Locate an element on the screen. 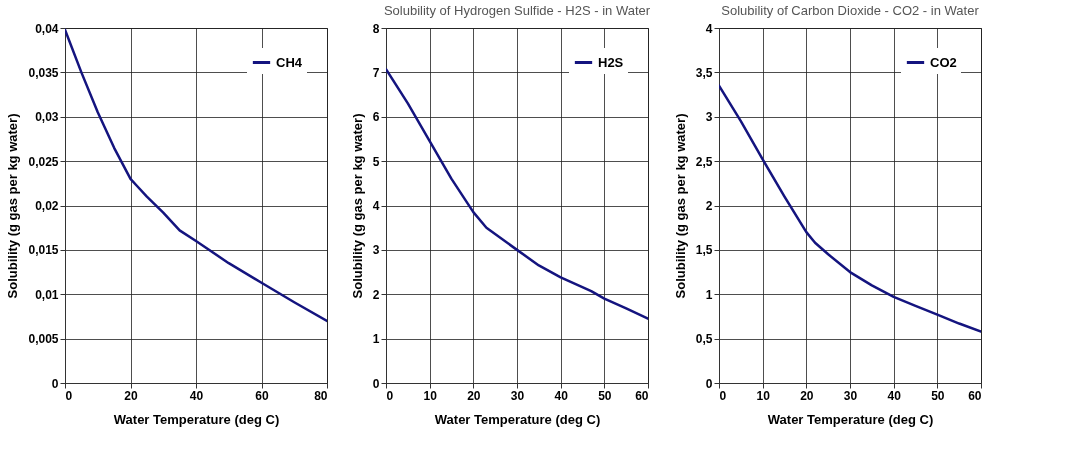 Image resolution: width=1077 pixels, height=463 pixels. y-tick-label: 0,005 is located at coordinates (43, 339).